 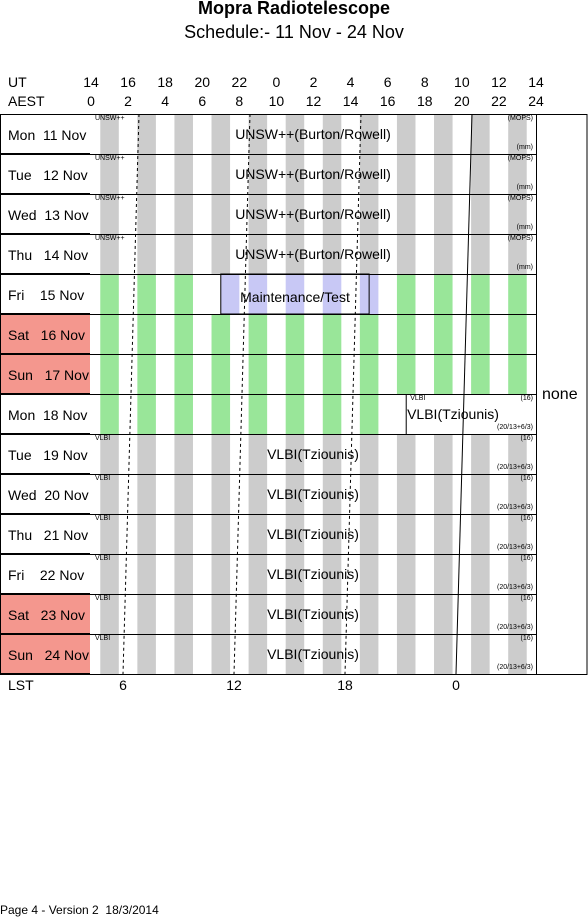 What do you see at coordinates (524, 147) in the screenshot?
I see `booking-note: (mm)` at bounding box center [524, 147].